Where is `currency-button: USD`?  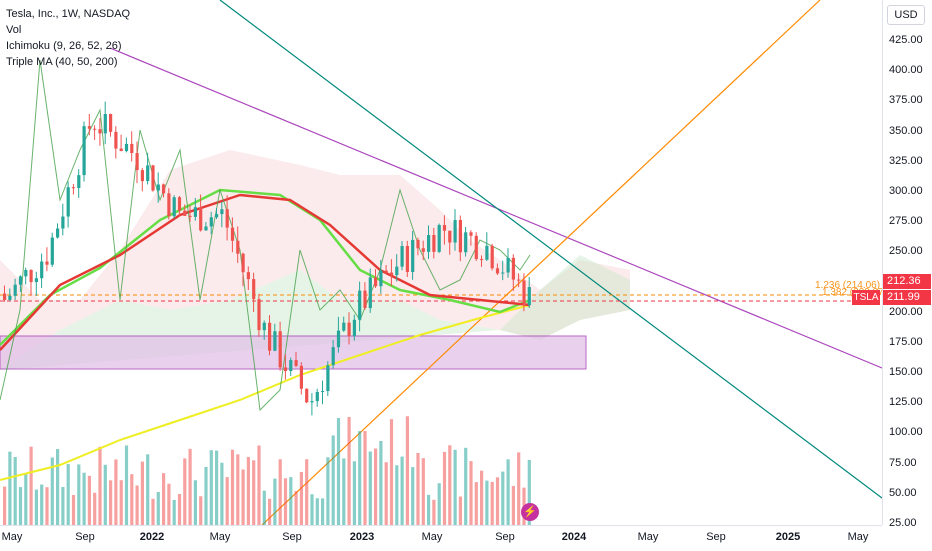 currency-button: USD is located at coordinates (906, 15).